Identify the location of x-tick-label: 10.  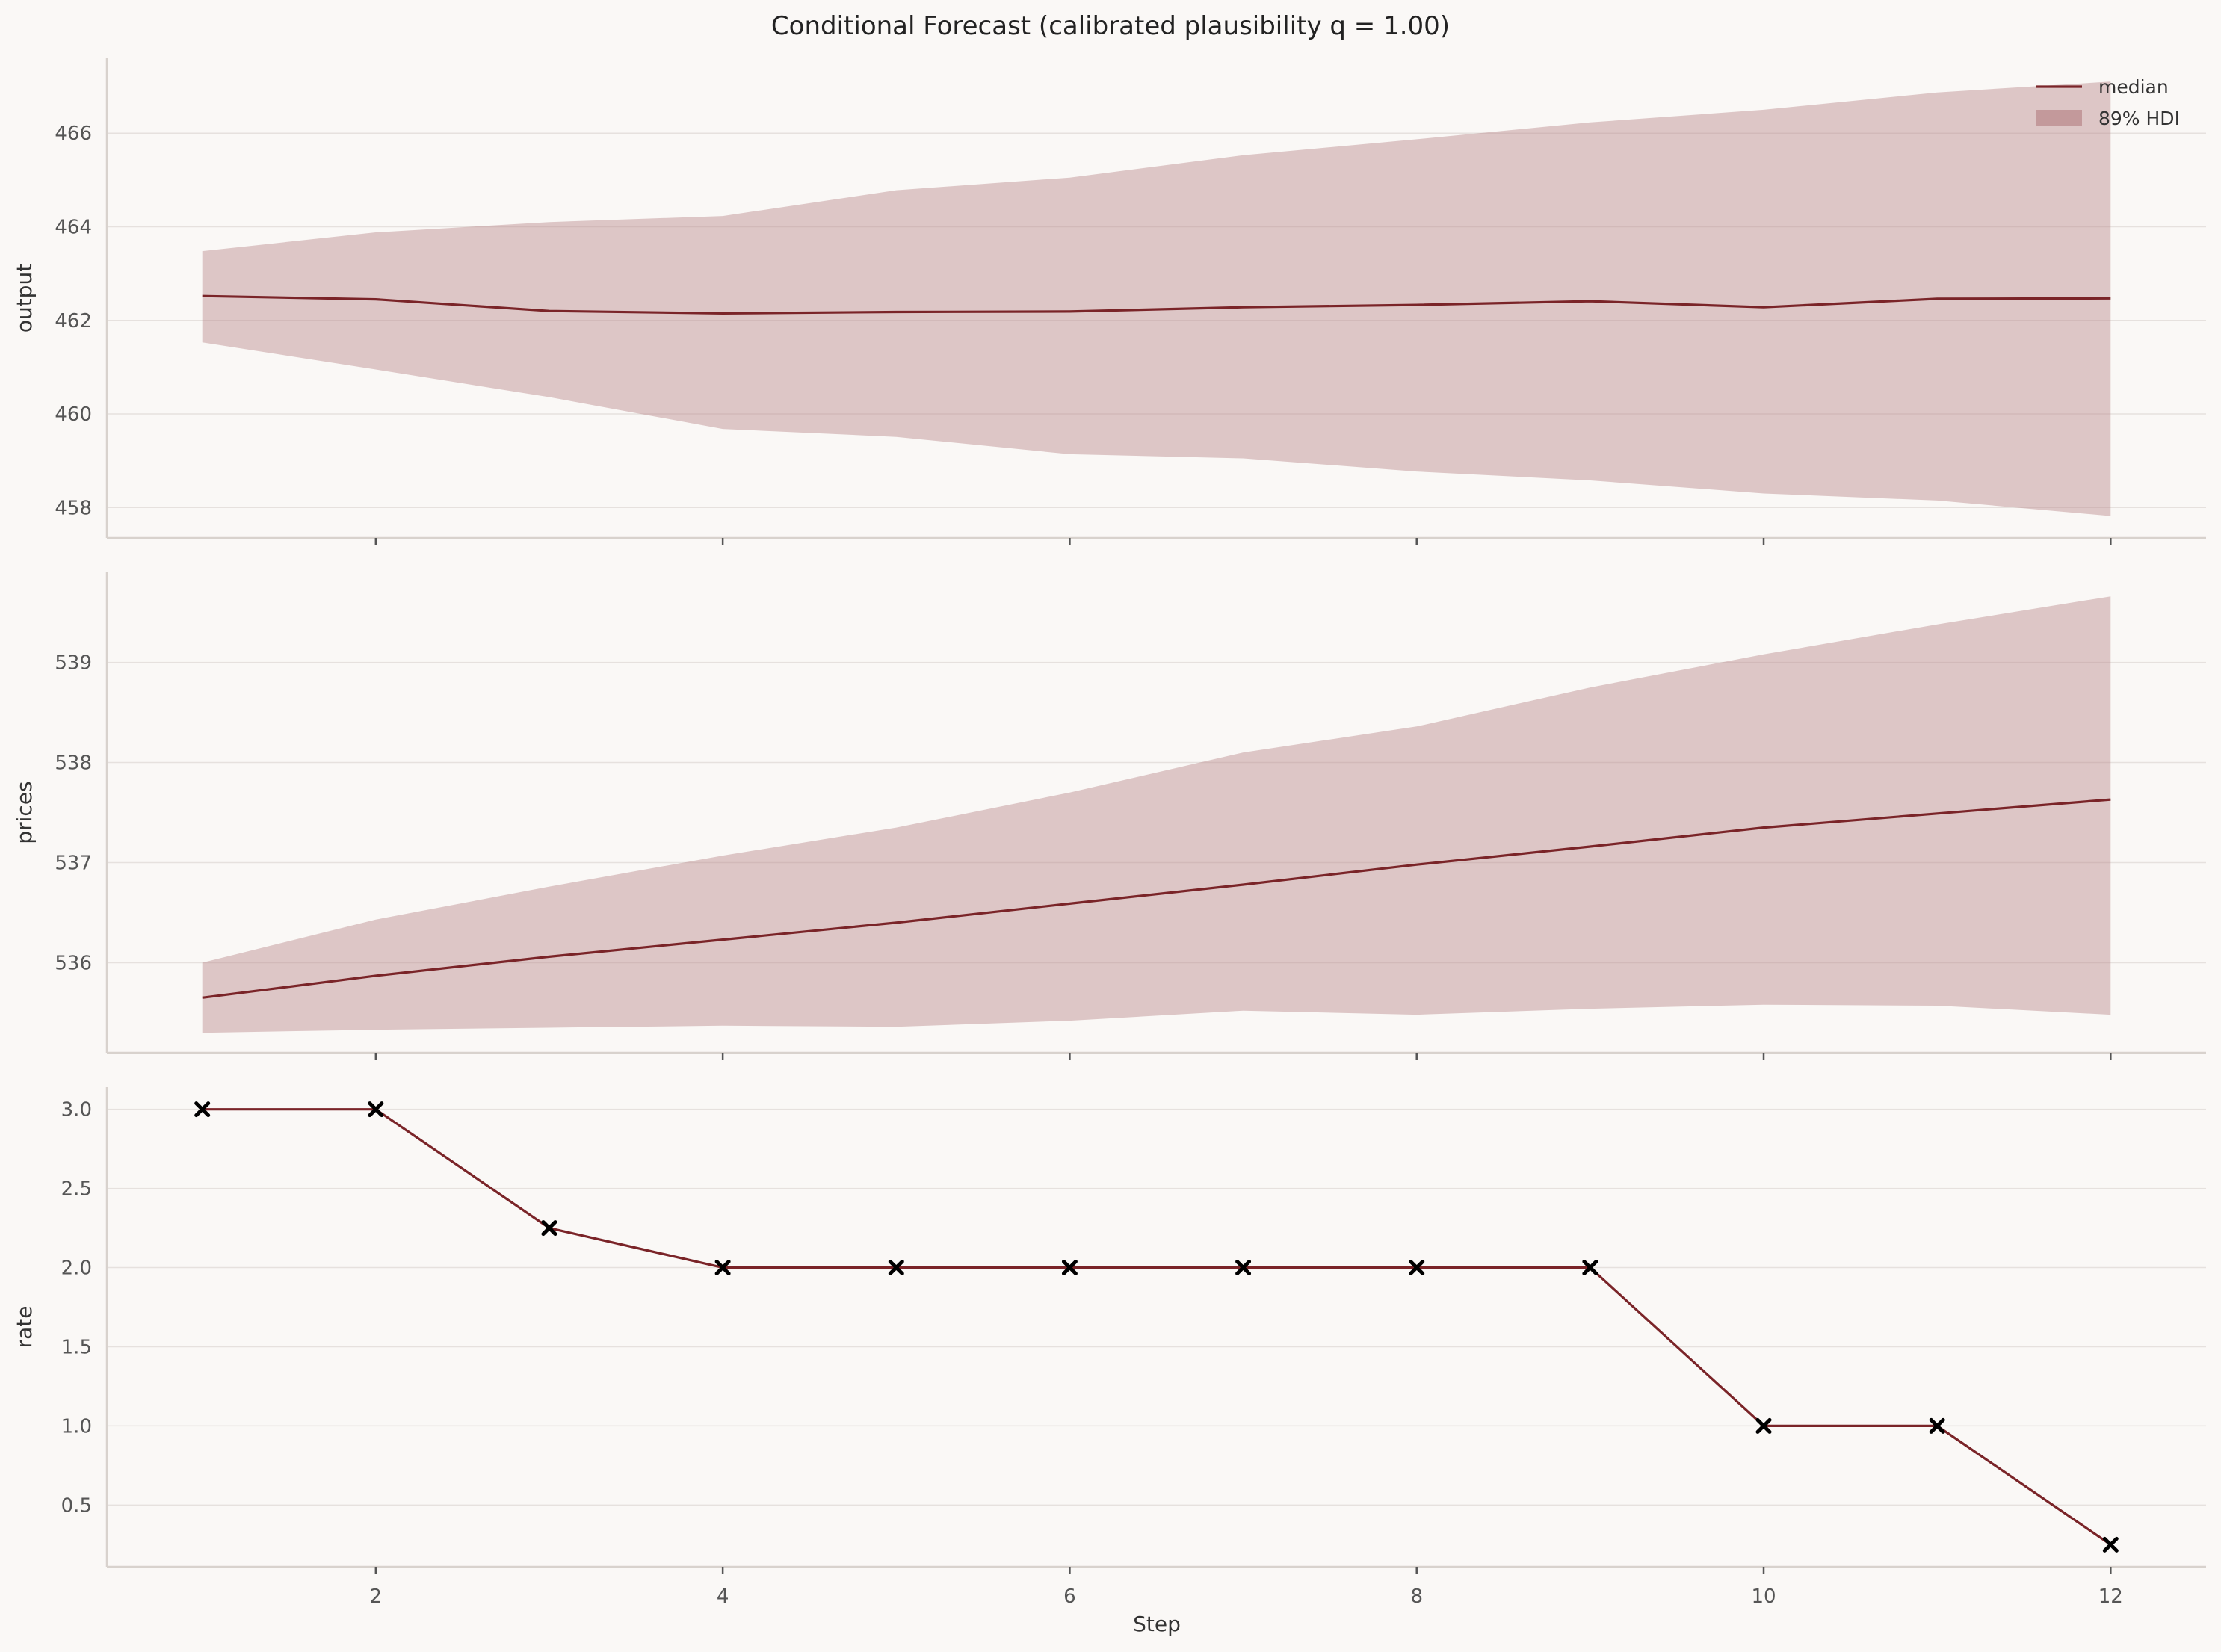
(1763, 1597).